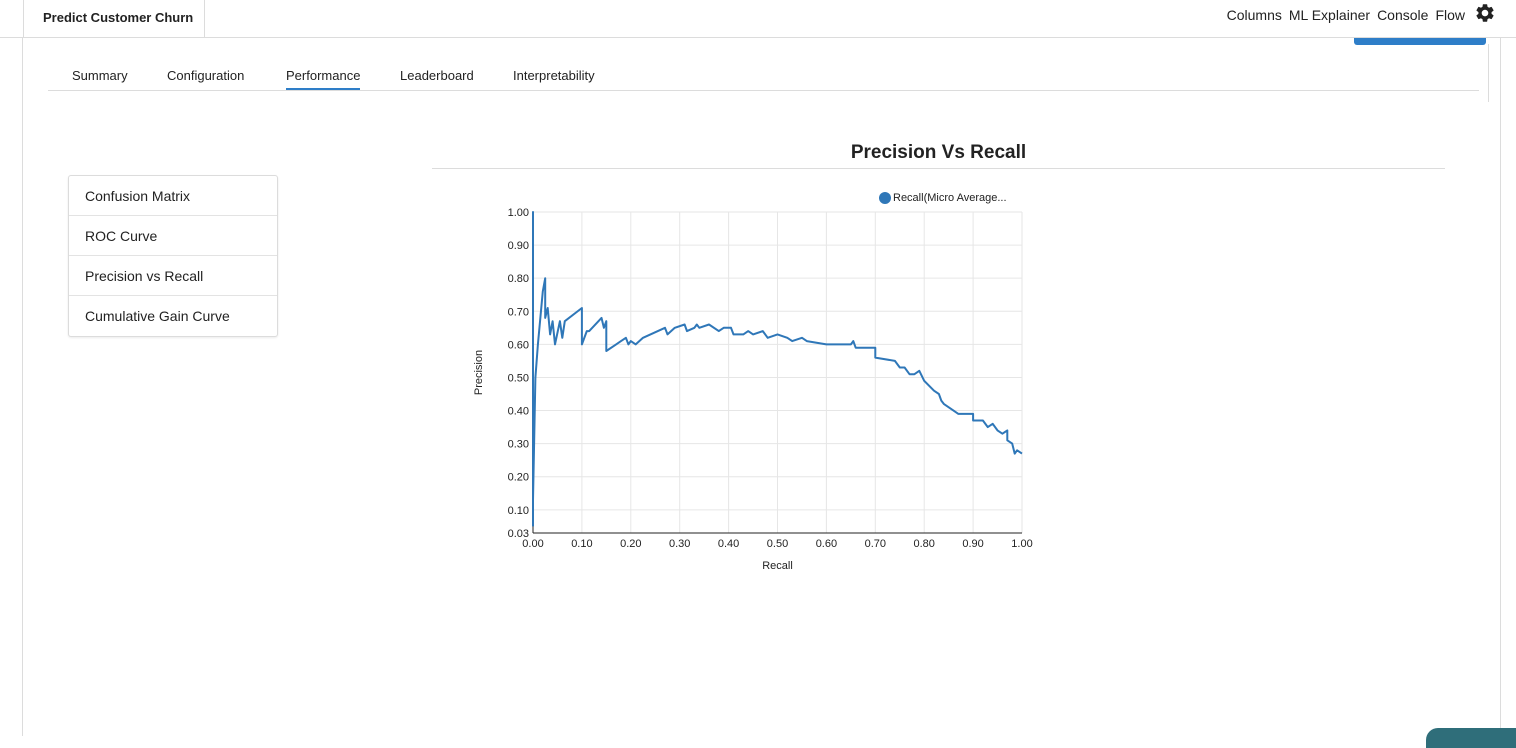  I want to click on y-tick-label: 0.50, so click(518, 378).